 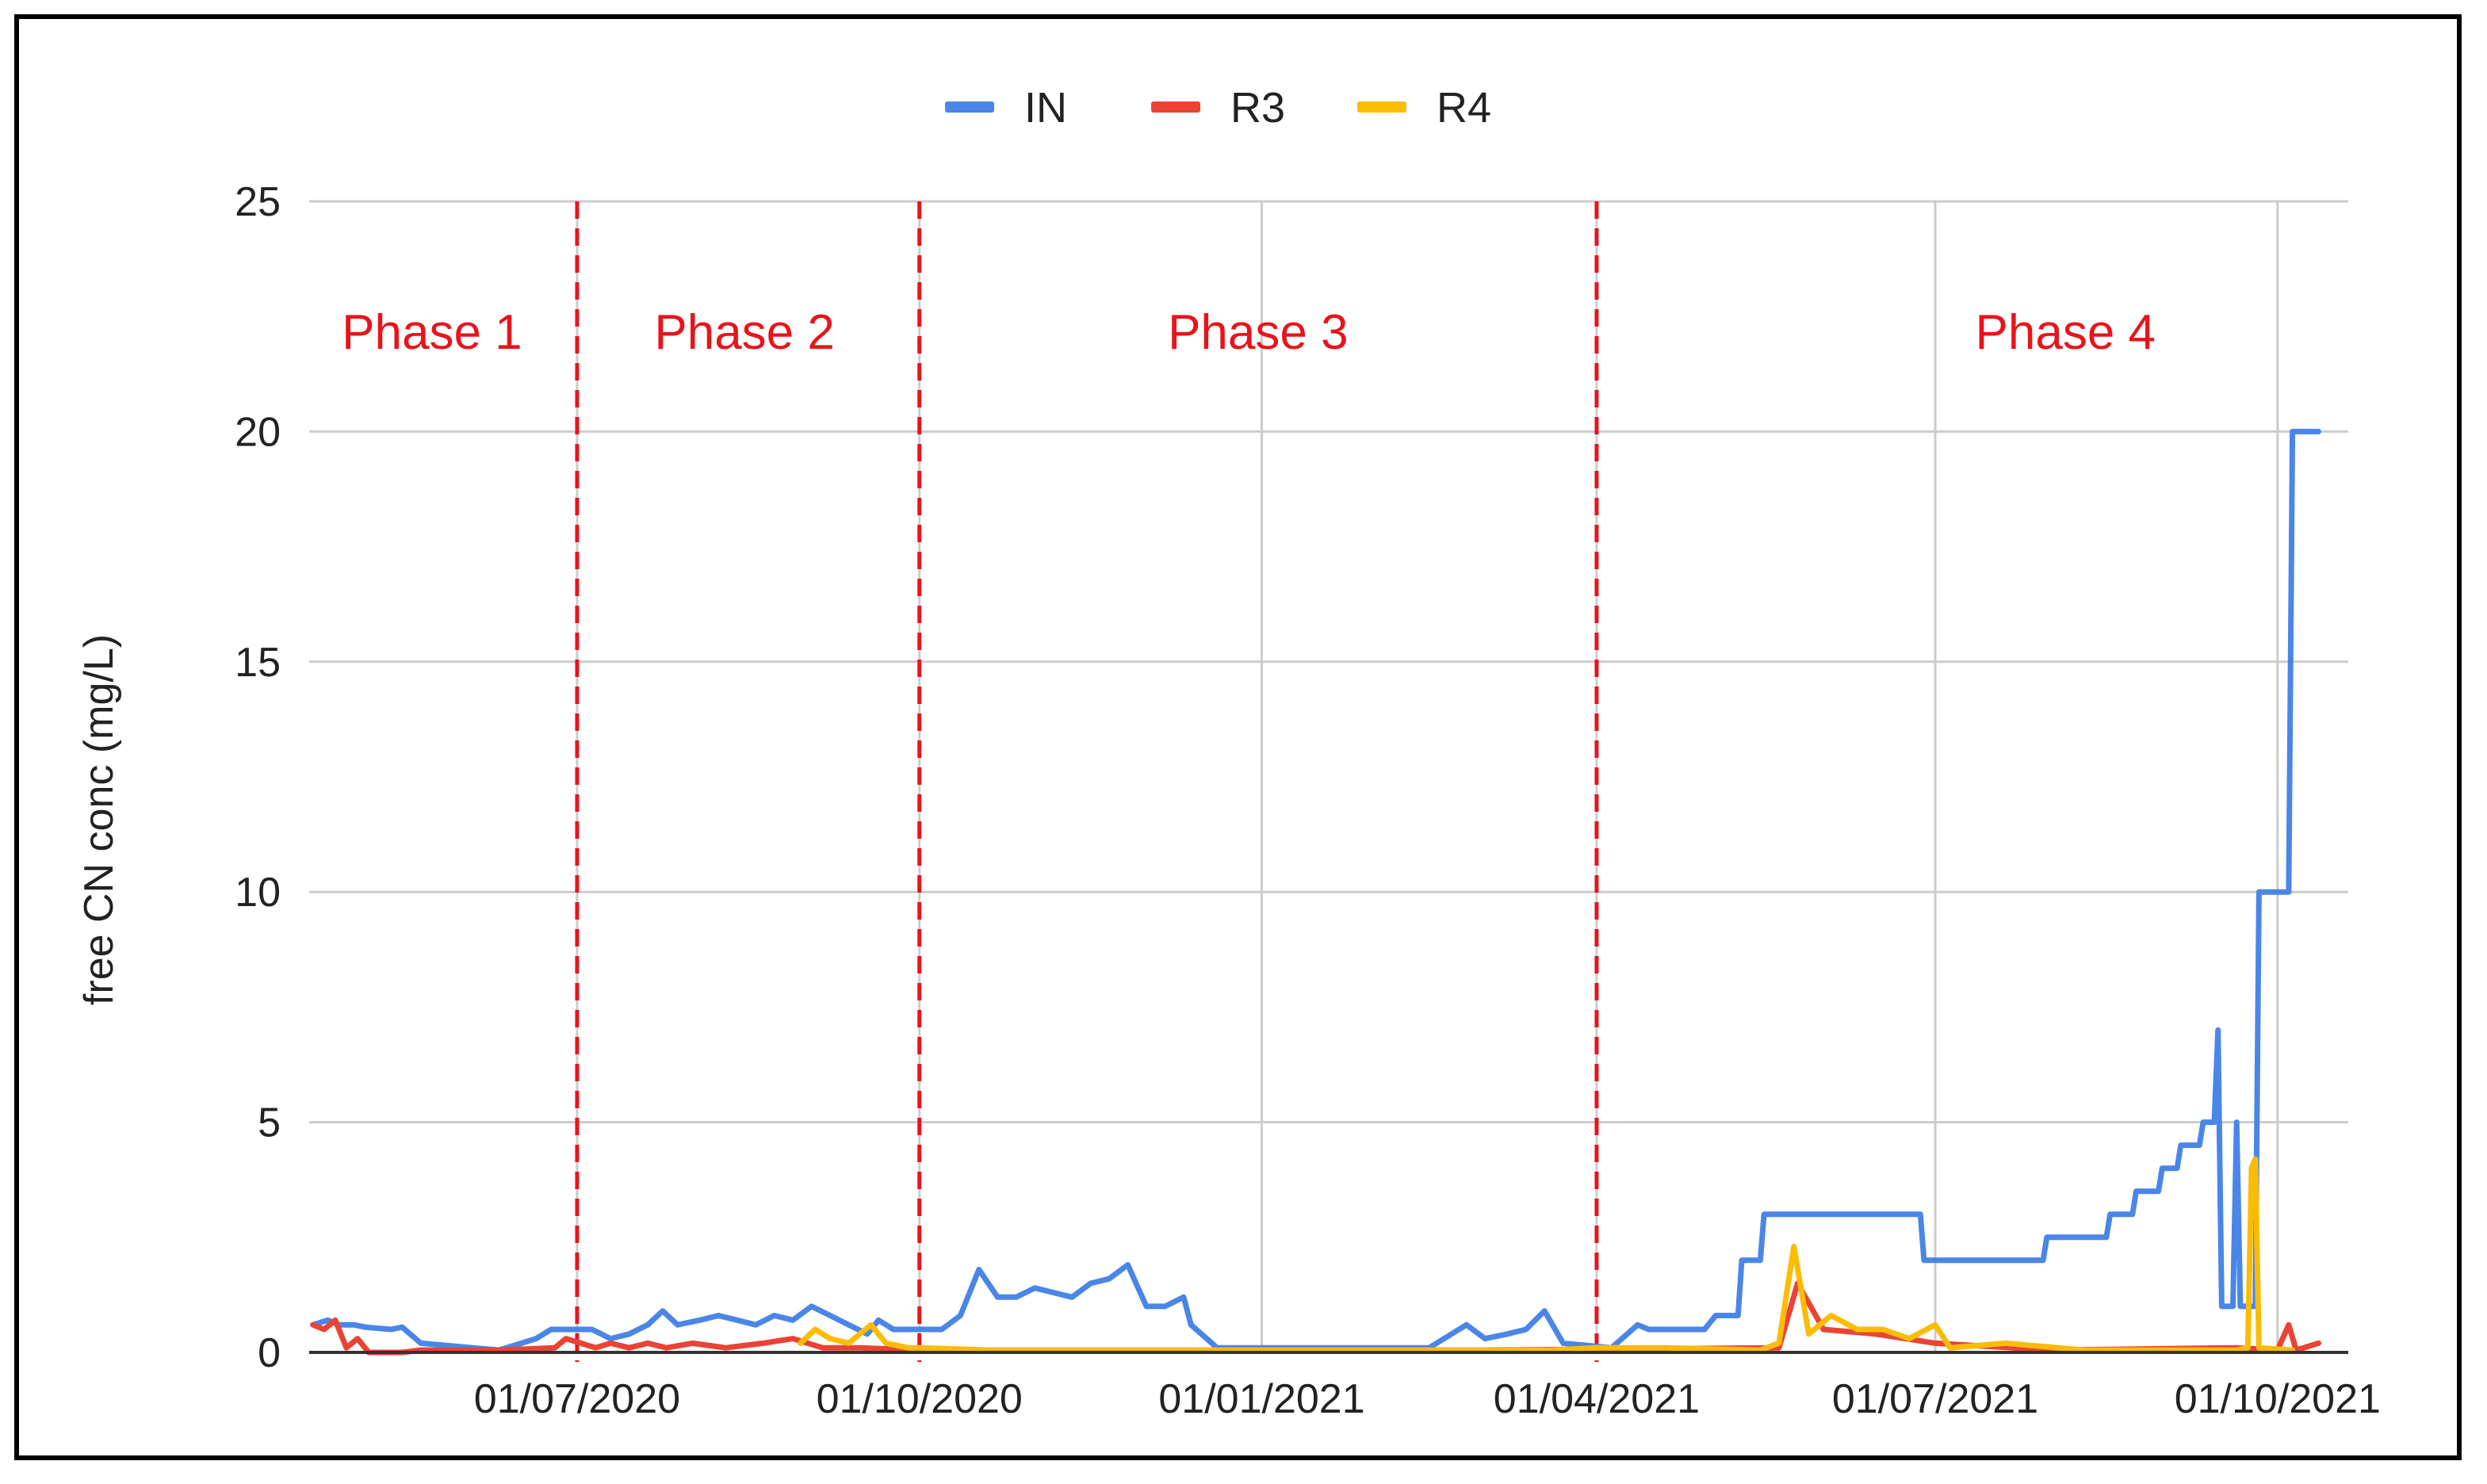 What do you see at coordinates (1381, 107) in the screenshot?
I see `legend-swatch-r4` at bounding box center [1381, 107].